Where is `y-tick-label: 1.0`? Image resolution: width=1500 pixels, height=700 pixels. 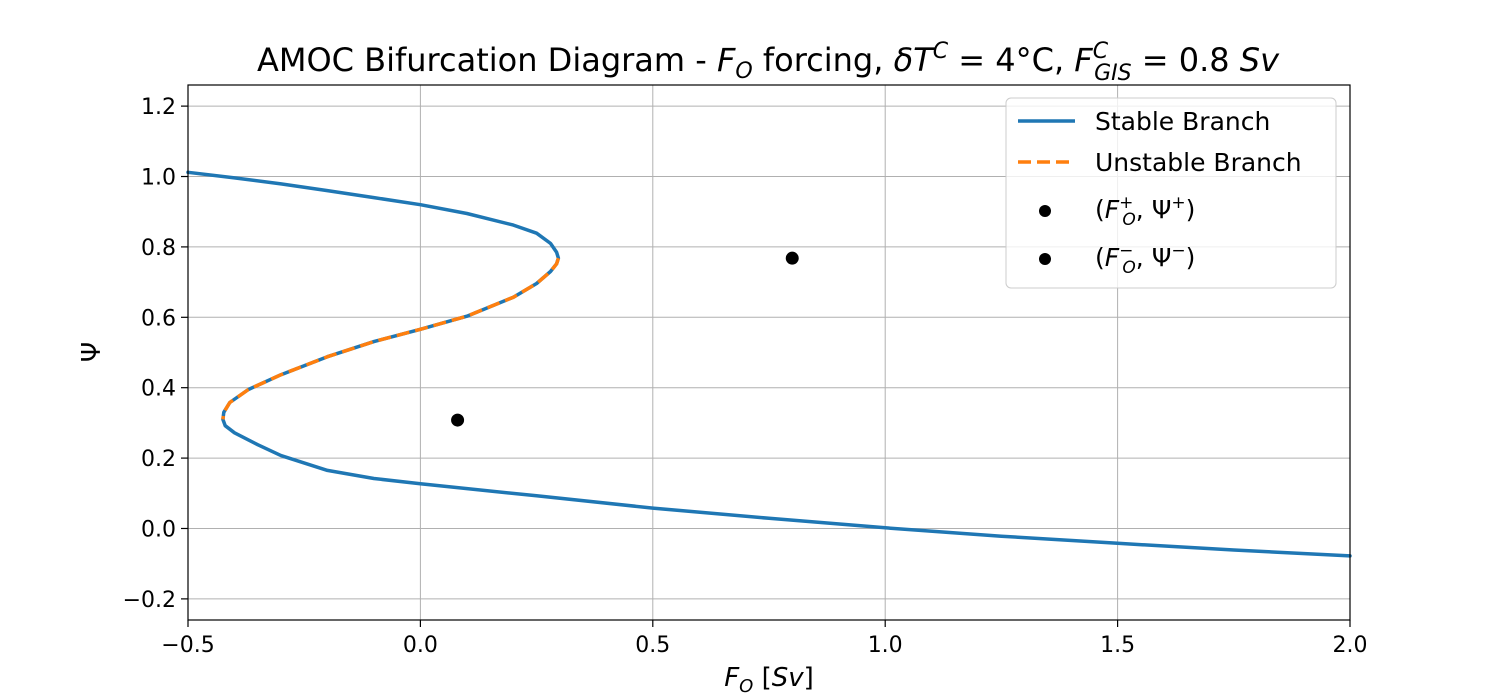 y-tick-label: 1.0 is located at coordinates (158, 178).